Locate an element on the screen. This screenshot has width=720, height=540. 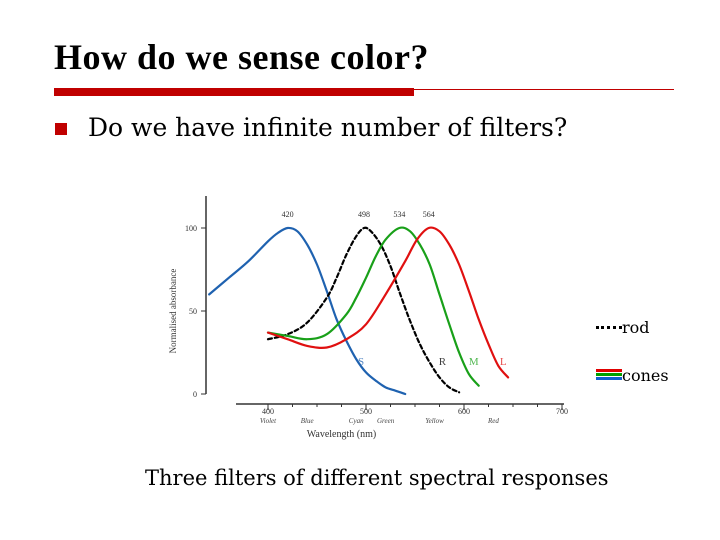
y-tick-label: 100 is located at coordinates (191, 228).